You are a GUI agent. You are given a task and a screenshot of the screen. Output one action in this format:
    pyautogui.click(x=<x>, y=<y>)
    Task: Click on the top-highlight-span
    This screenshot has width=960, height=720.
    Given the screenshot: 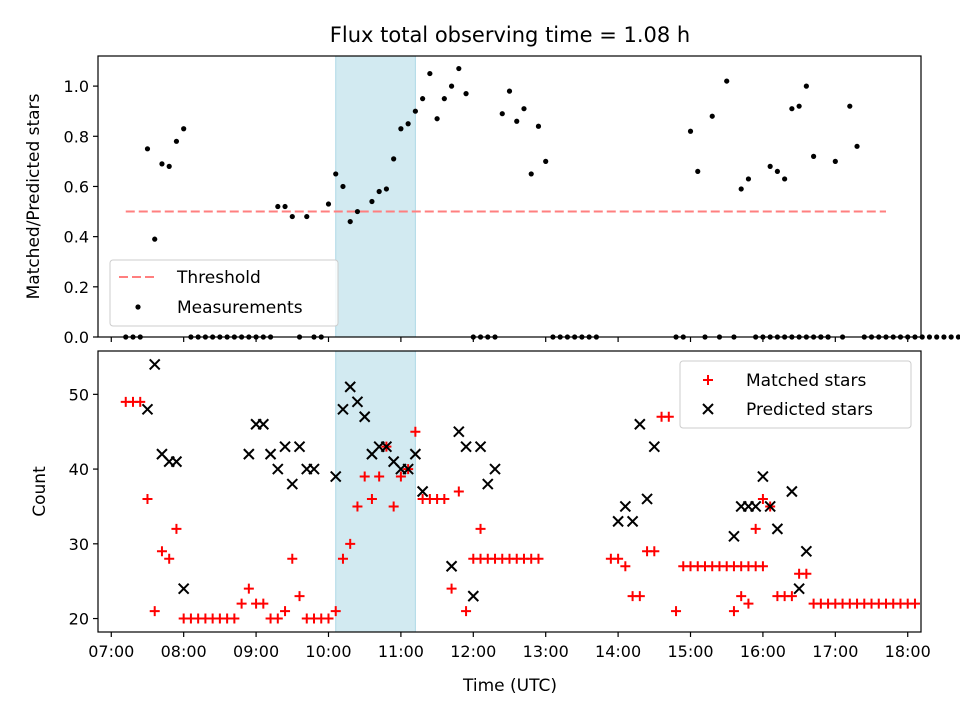 What is the action you would take?
    pyautogui.click(x=375, y=196)
    